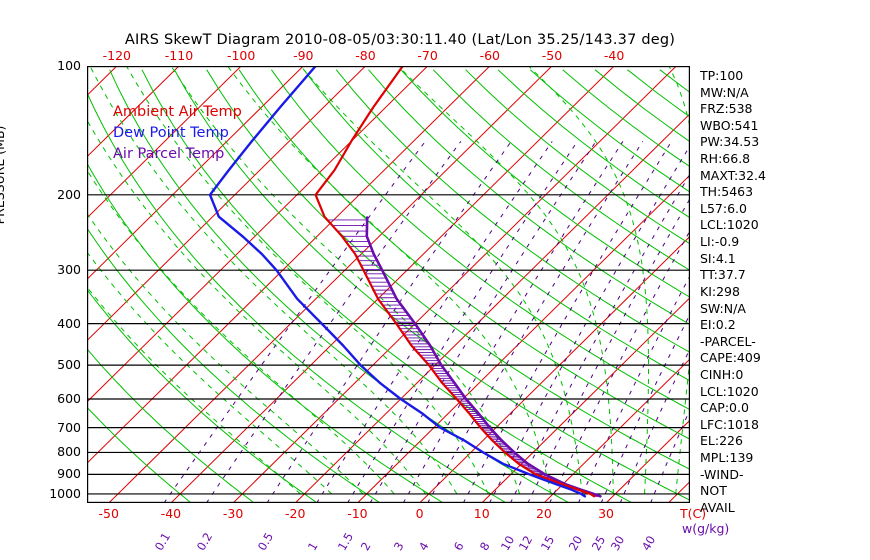 Image resolution: width=870 pixels, height=560 pixels. I want to click on mixing-ratio-tick-1: 1, so click(312, 546).